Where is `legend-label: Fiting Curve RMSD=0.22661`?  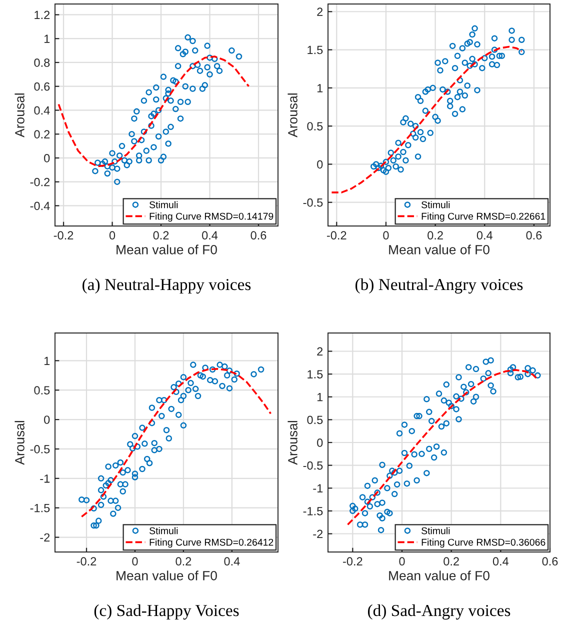
legend-label: Fiting Curve RMSD=0.22661 is located at coordinates (484, 217).